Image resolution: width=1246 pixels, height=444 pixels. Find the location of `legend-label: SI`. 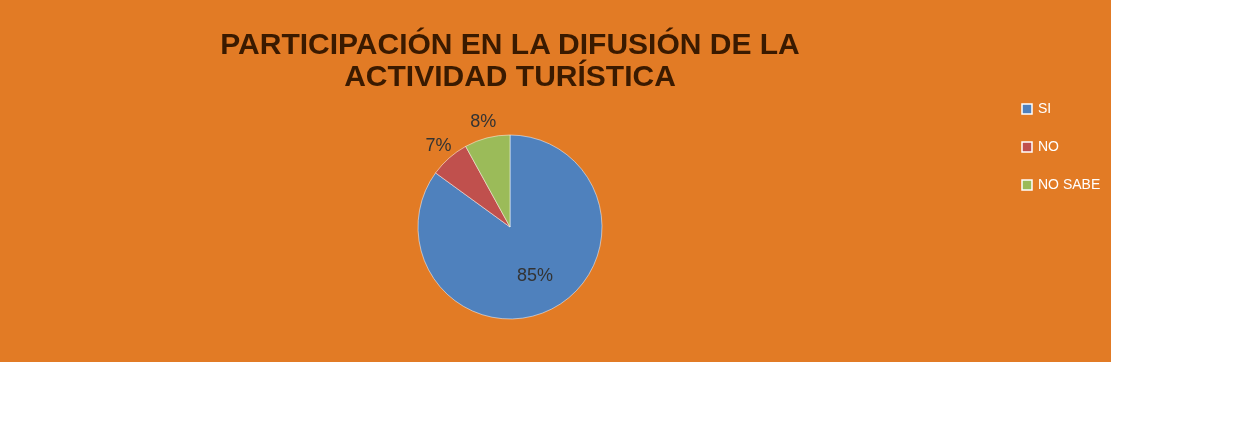

legend-label: SI is located at coordinates (1045, 108).